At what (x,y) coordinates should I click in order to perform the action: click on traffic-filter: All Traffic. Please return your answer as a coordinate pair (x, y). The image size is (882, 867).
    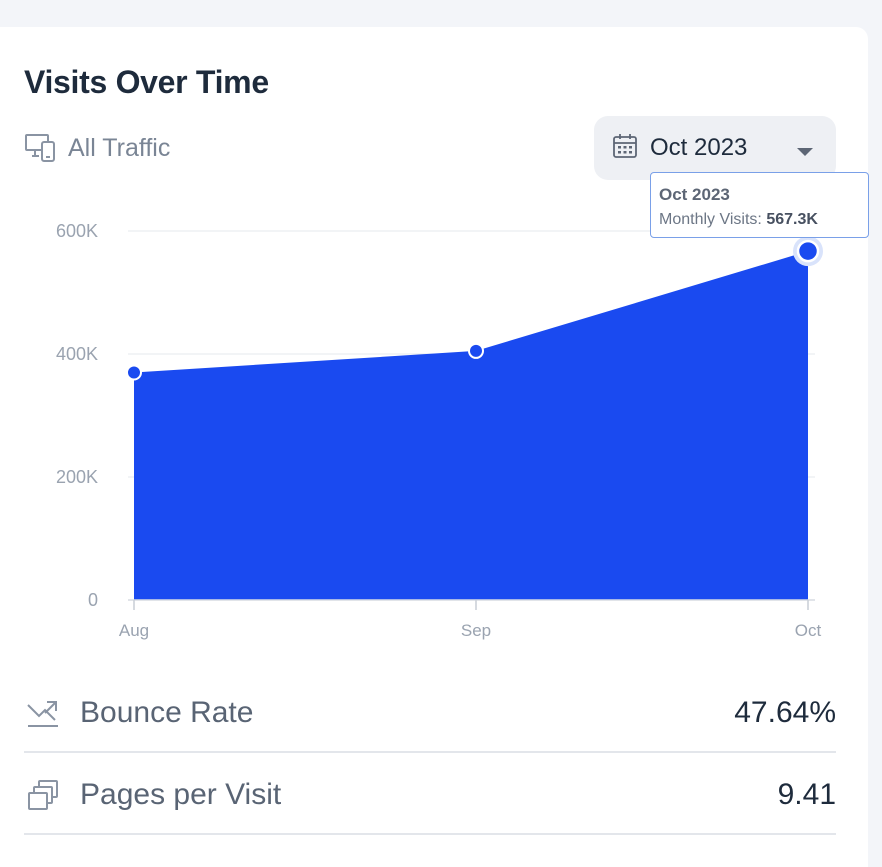
    Looking at the image, I should click on (97, 148).